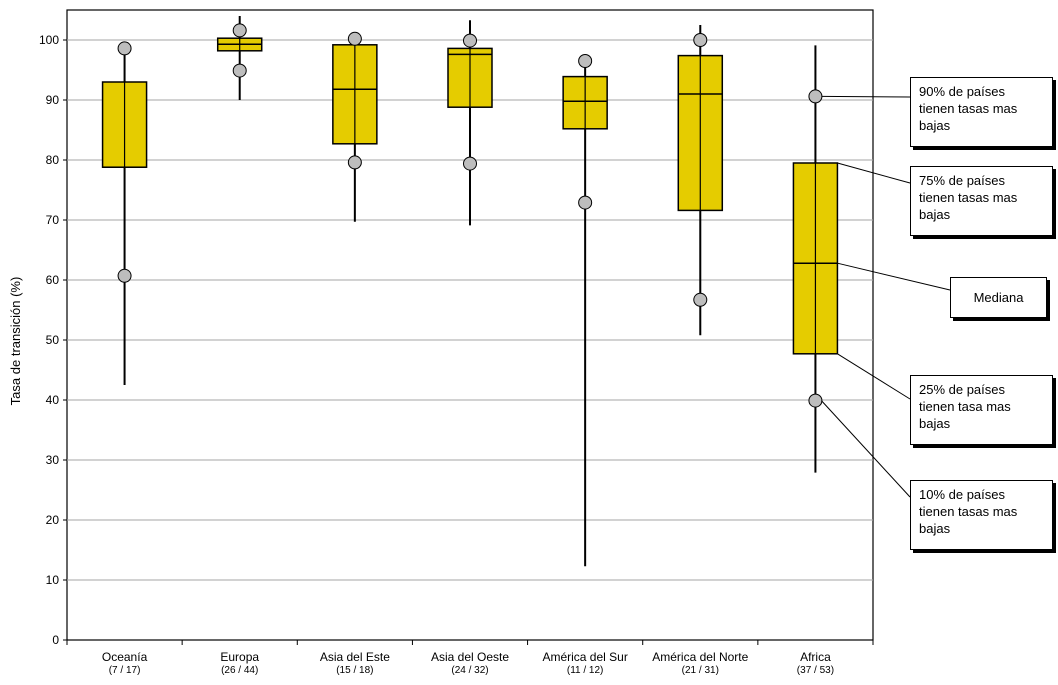 The width and height of the screenshot is (1058, 685). I want to click on x-category-count: (21 / 31), so click(700, 670).